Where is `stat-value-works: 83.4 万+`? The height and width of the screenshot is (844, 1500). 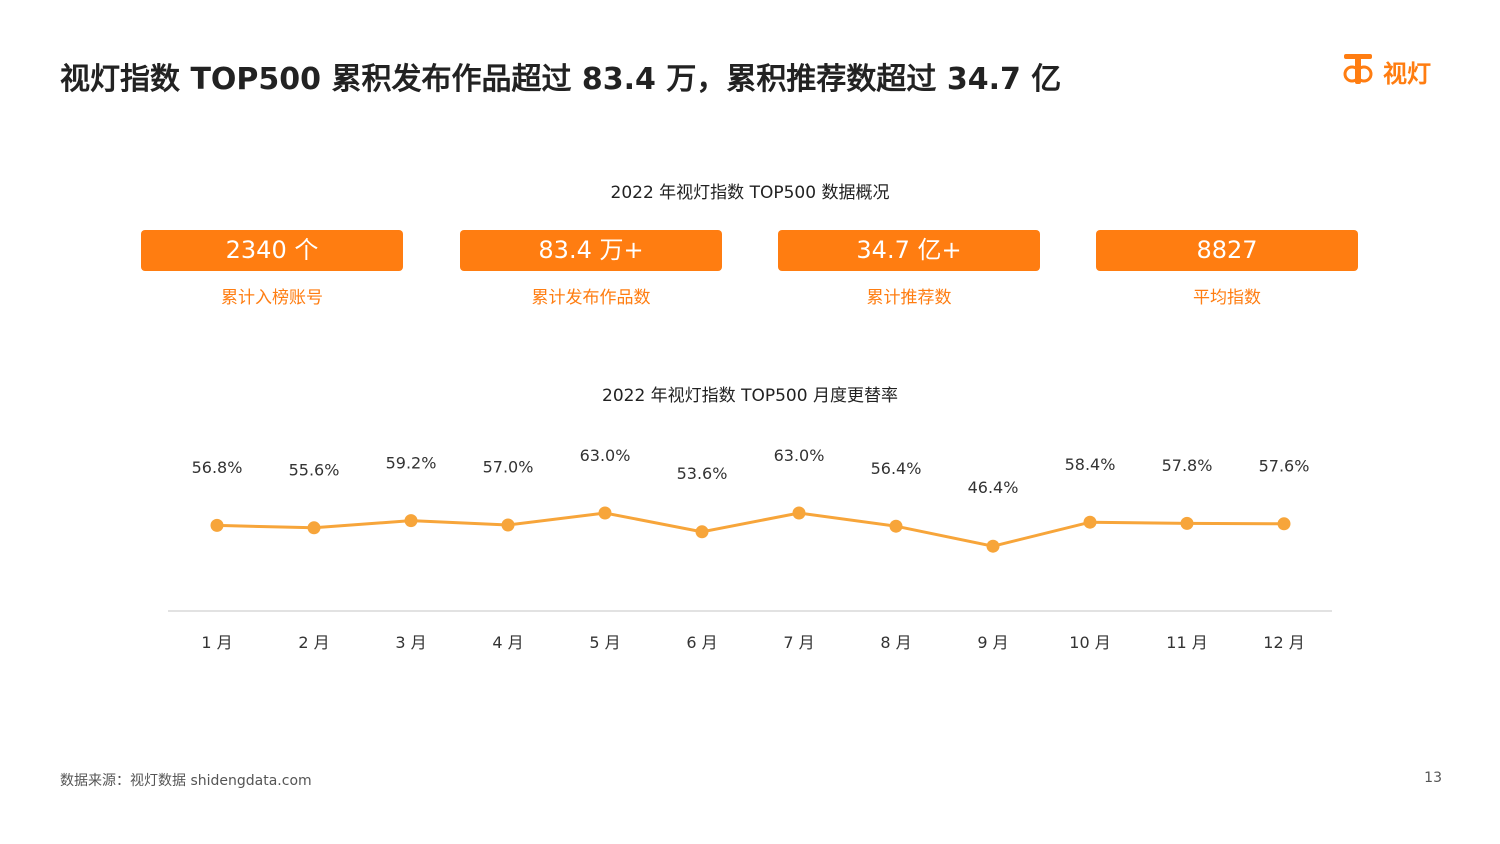 stat-value-works: 83.4 万+ is located at coordinates (591, 250).